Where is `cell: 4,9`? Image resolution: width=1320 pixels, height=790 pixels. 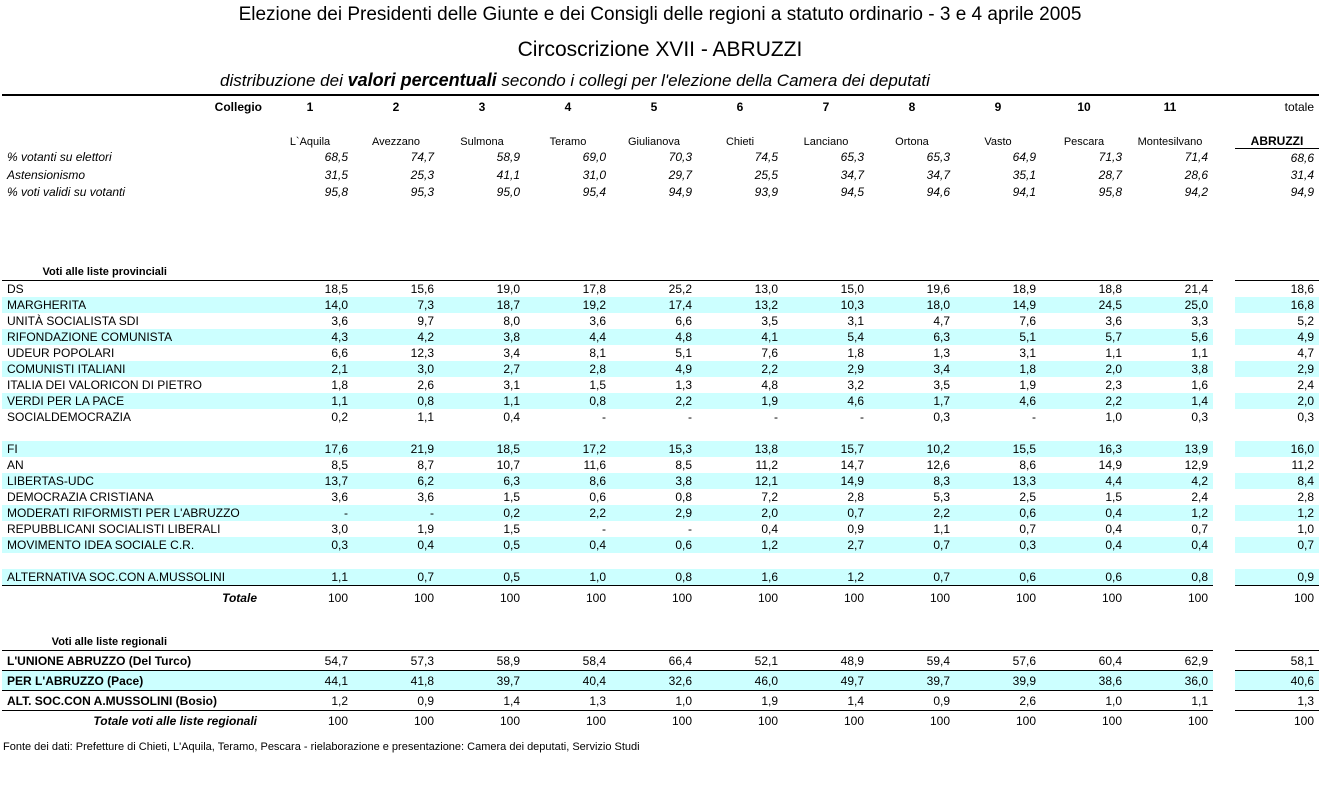 cell: 4,9 is located at coordinates (654, 369).